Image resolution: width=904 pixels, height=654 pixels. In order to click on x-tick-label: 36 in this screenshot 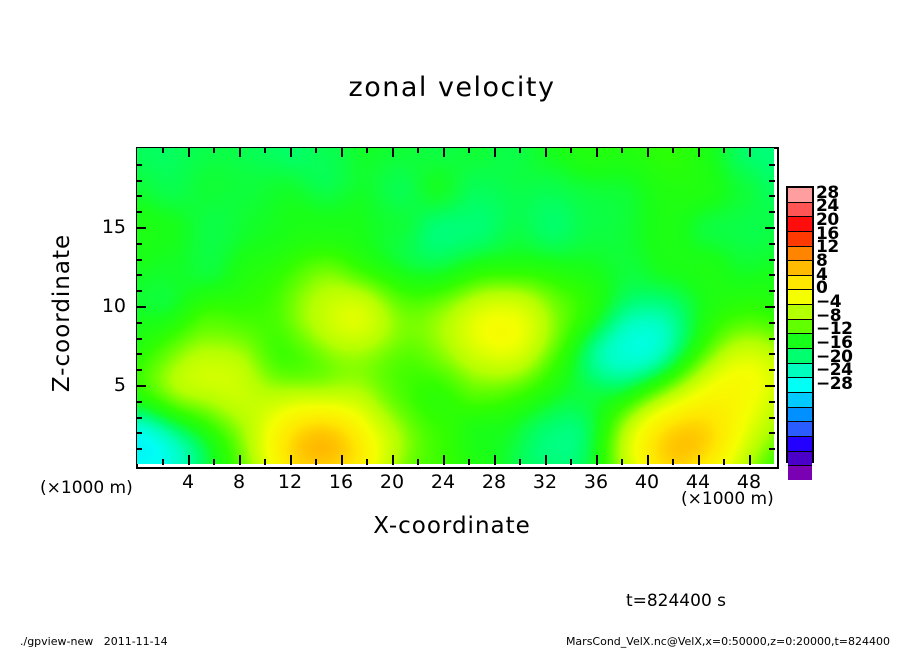, I will do `click(596, 482)`.